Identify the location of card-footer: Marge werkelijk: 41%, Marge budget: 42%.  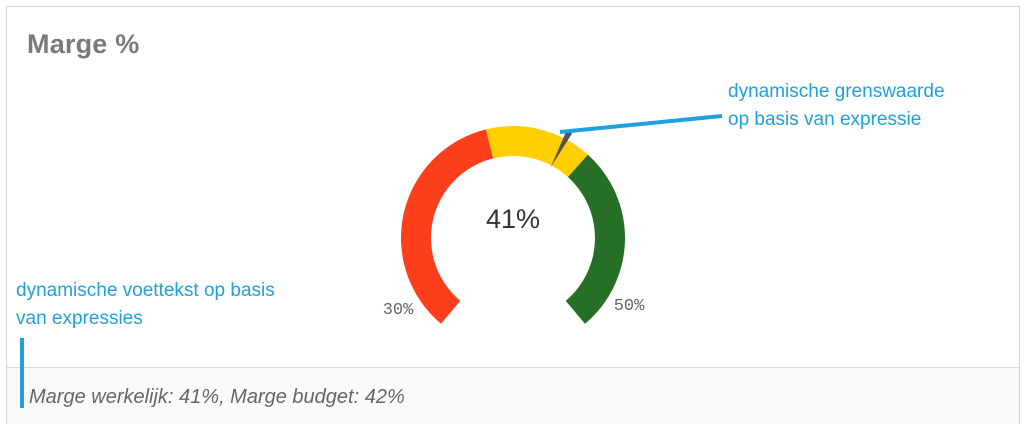
(513, 395).